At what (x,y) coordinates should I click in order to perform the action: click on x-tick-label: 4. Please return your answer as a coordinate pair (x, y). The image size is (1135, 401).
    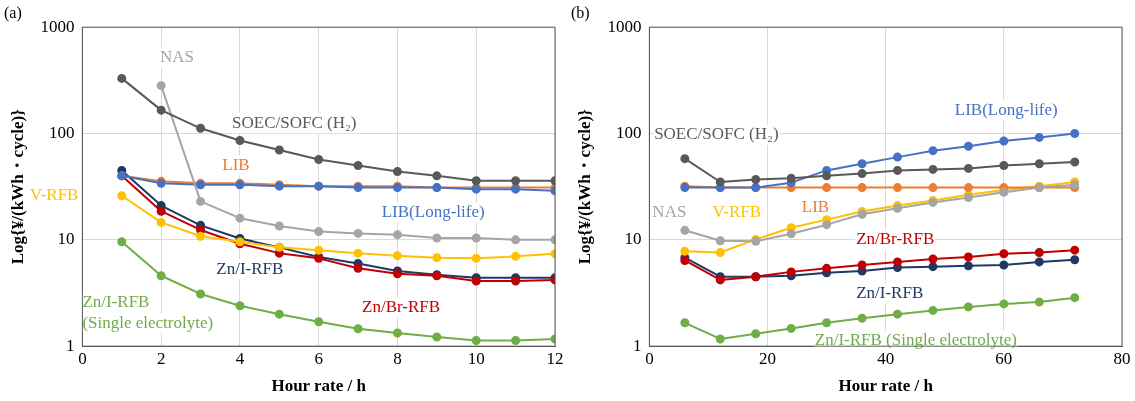
    Looking at the image, I should click on (240, 358).